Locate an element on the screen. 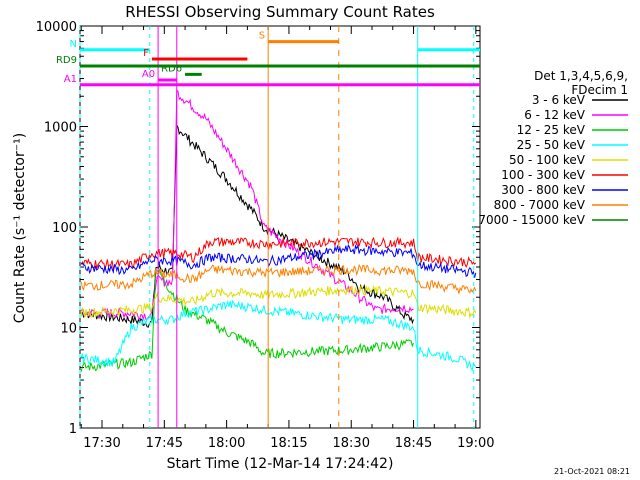  legend-label-4: 50 - 100 keV is located at coordinates (547, 160).